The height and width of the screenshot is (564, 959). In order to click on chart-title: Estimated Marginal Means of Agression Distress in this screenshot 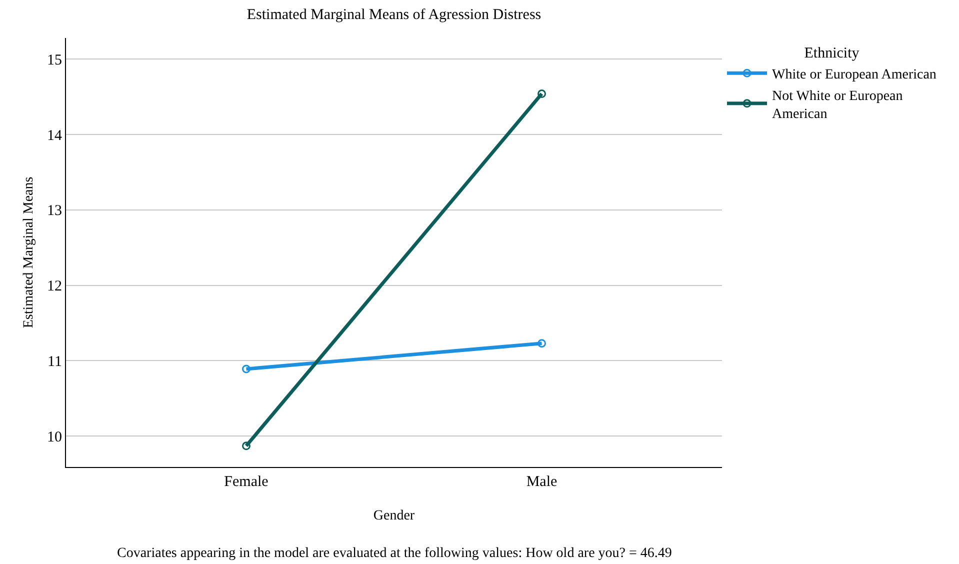, I will do `click(394, 14)`.